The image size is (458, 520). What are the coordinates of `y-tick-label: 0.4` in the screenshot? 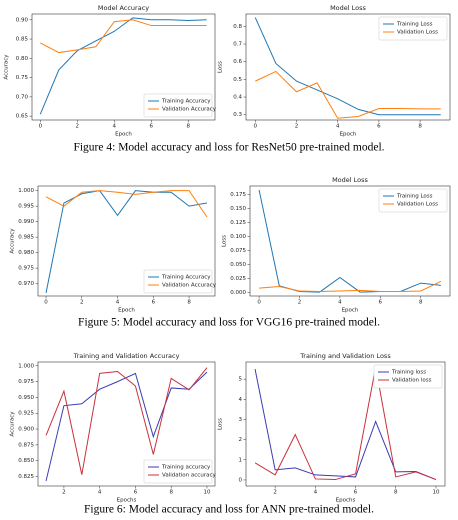 It's located at (237, 98).